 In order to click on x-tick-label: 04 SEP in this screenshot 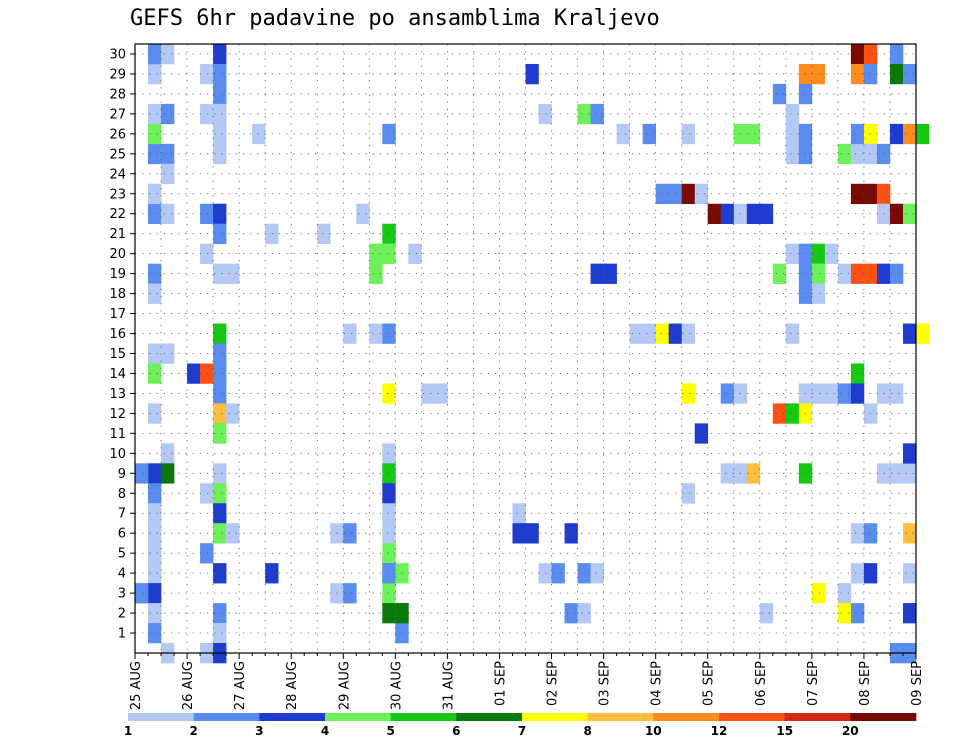, I will do `click(657, 683)`.